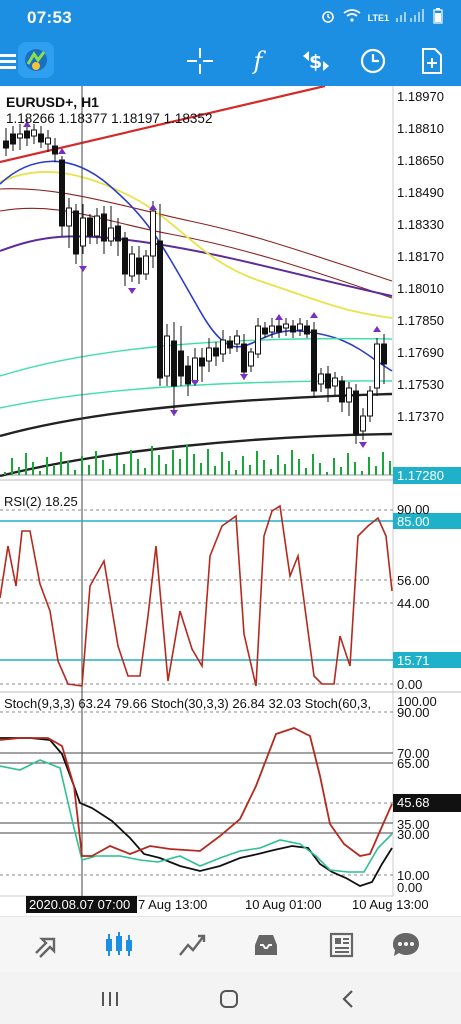  What do you see at coordinates (328, 17) in the screenshot?
I see `alarm-icon` at bounding box center [328, 17].